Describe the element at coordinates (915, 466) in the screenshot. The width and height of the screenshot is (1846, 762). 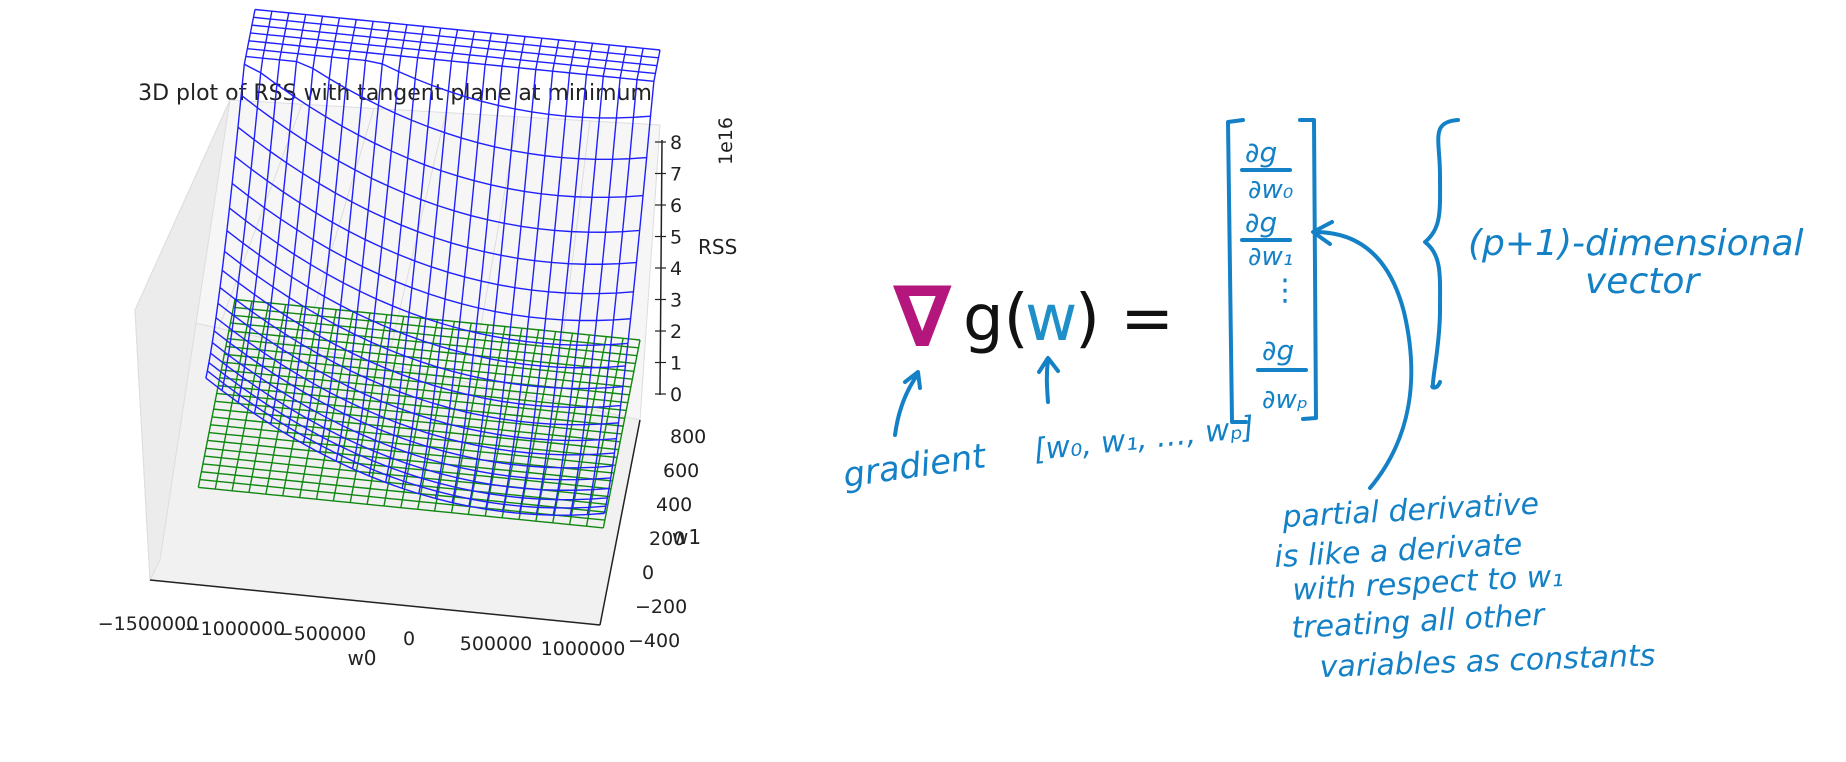
I see `gradient-label: gradient` at that location.